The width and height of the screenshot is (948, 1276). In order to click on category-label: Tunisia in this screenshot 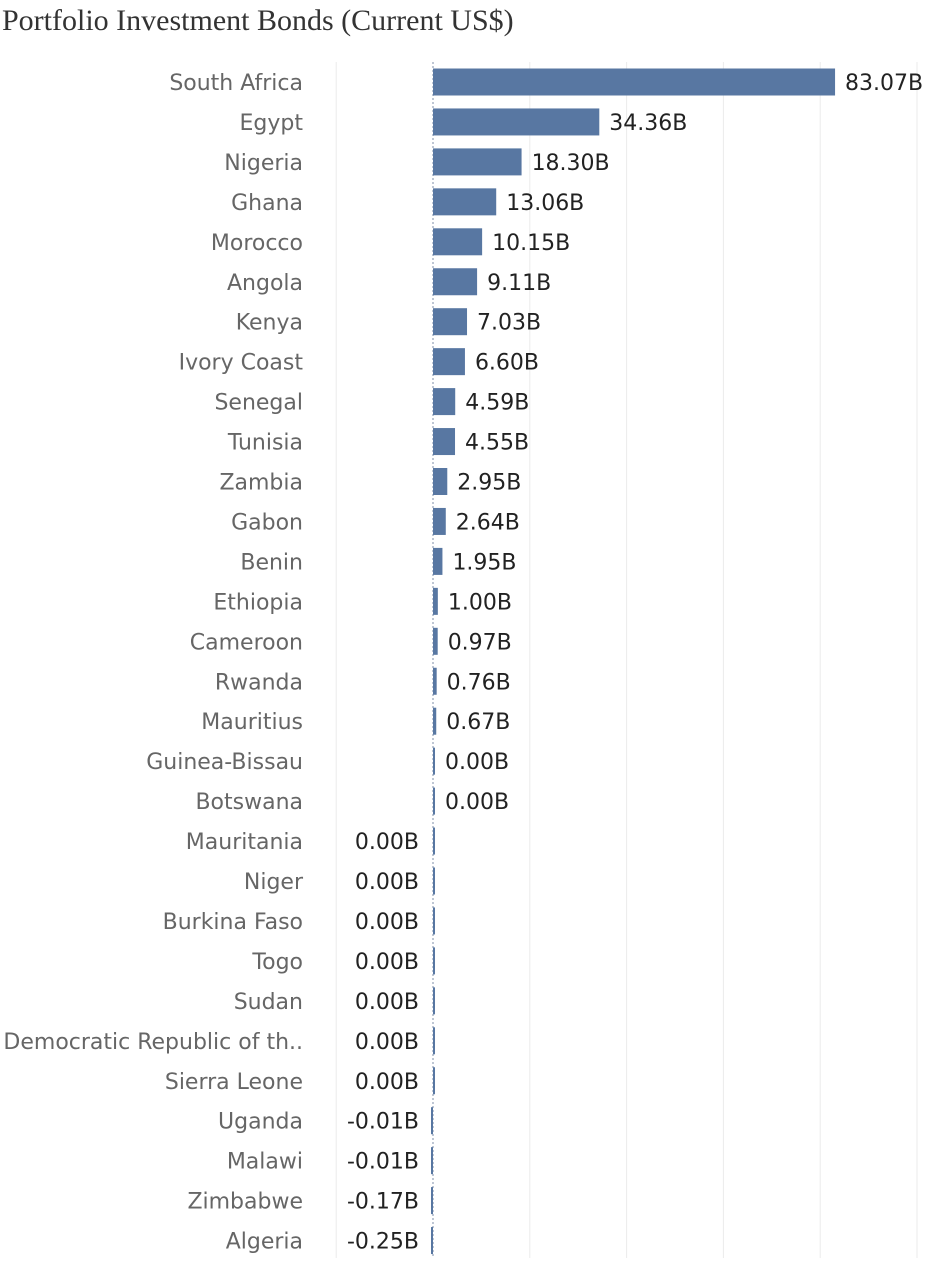, I will do `click(265, 443)`.